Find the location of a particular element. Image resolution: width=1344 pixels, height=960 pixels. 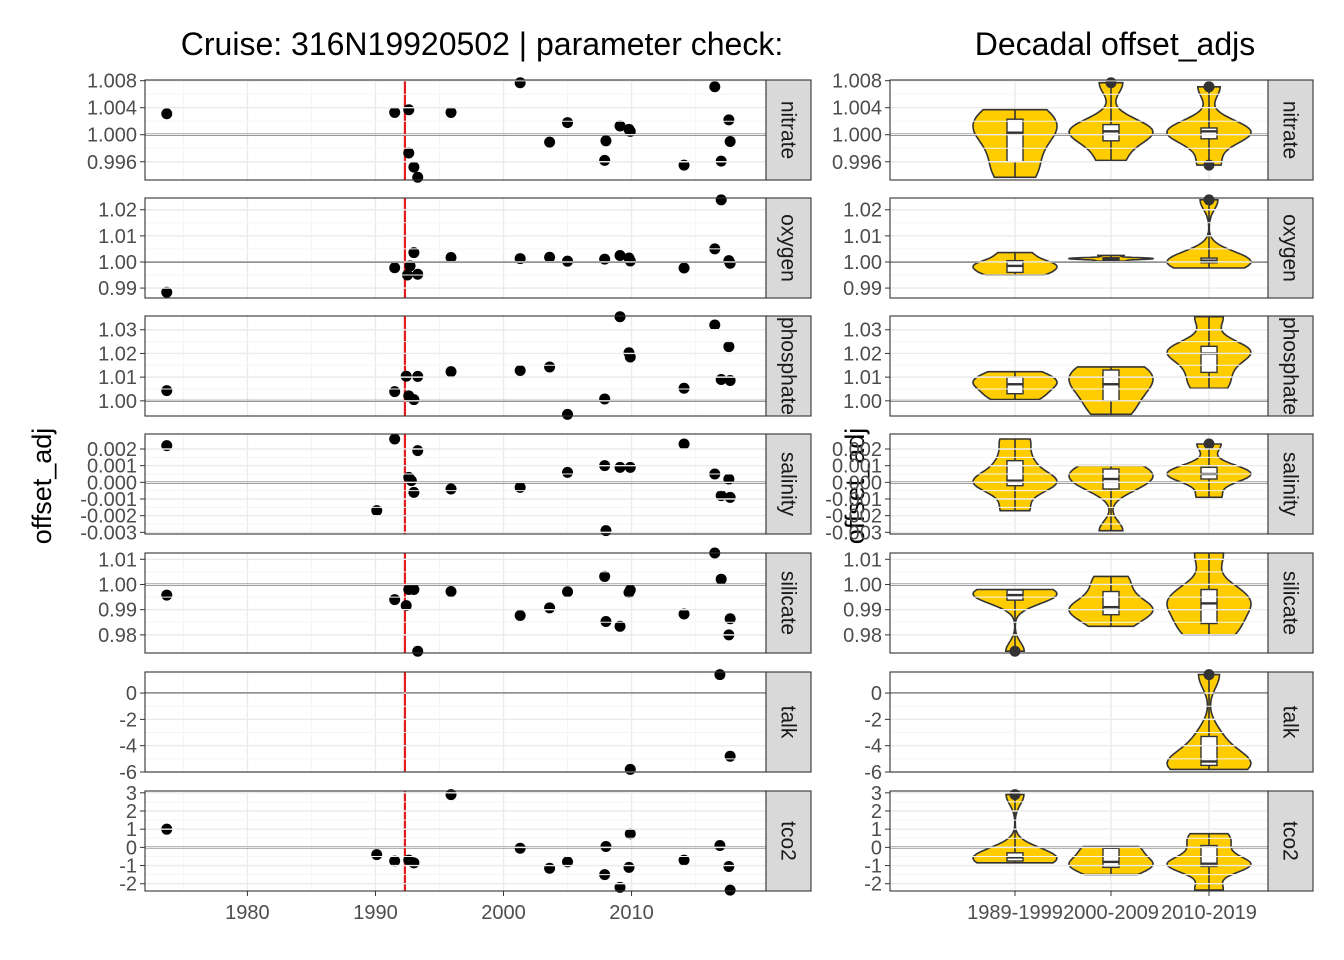

violin-panel-nitrate is located at coordinates (1079, 128).